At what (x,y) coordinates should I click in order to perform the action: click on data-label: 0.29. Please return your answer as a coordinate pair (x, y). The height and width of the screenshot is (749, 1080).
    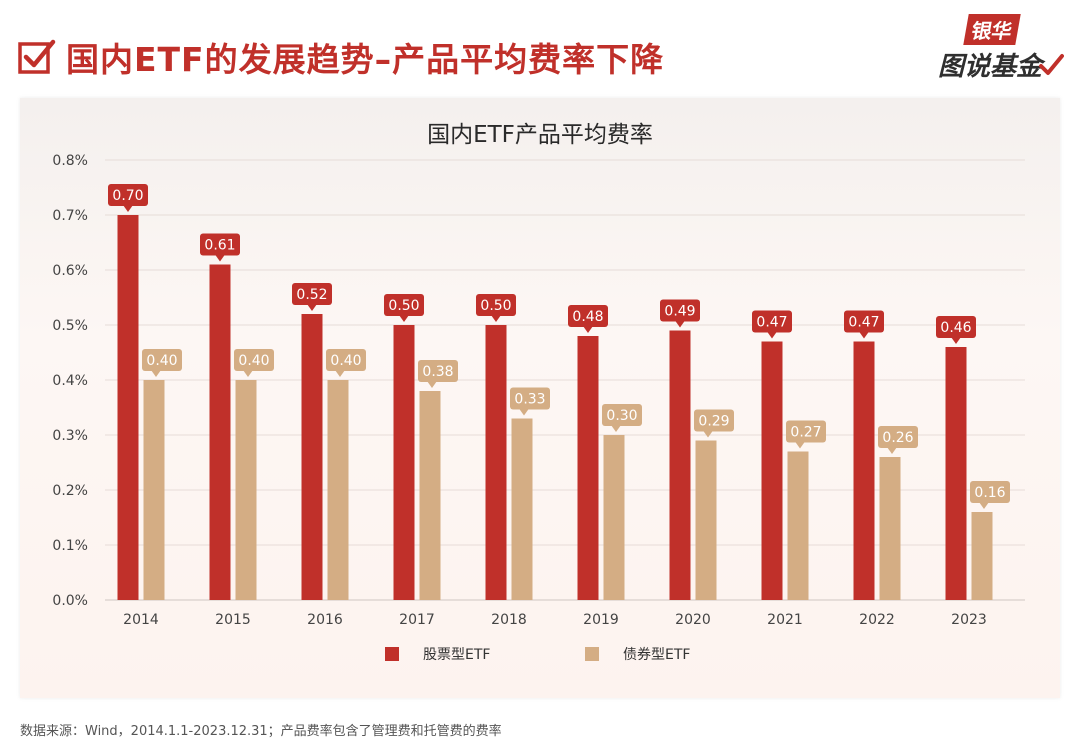
    Looking at the image, I should click on (713, 422).